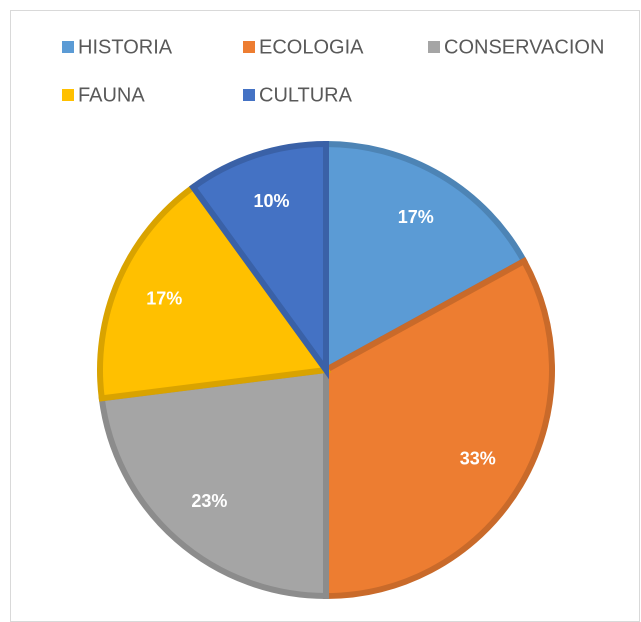  What do you see at coordinates (125, 47) in the screenshot?
I see `legend-label: HISTORIA` at bounding box center [125, 47].